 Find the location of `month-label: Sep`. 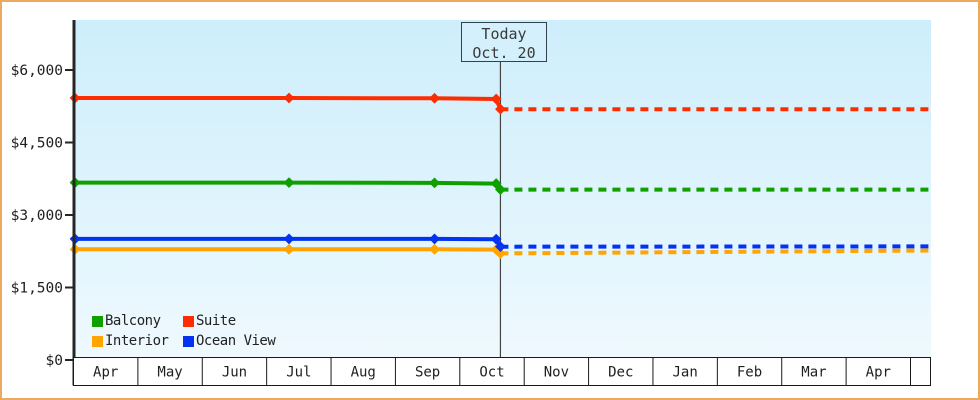

month-label: Sep is located at coordinates (427, 373).